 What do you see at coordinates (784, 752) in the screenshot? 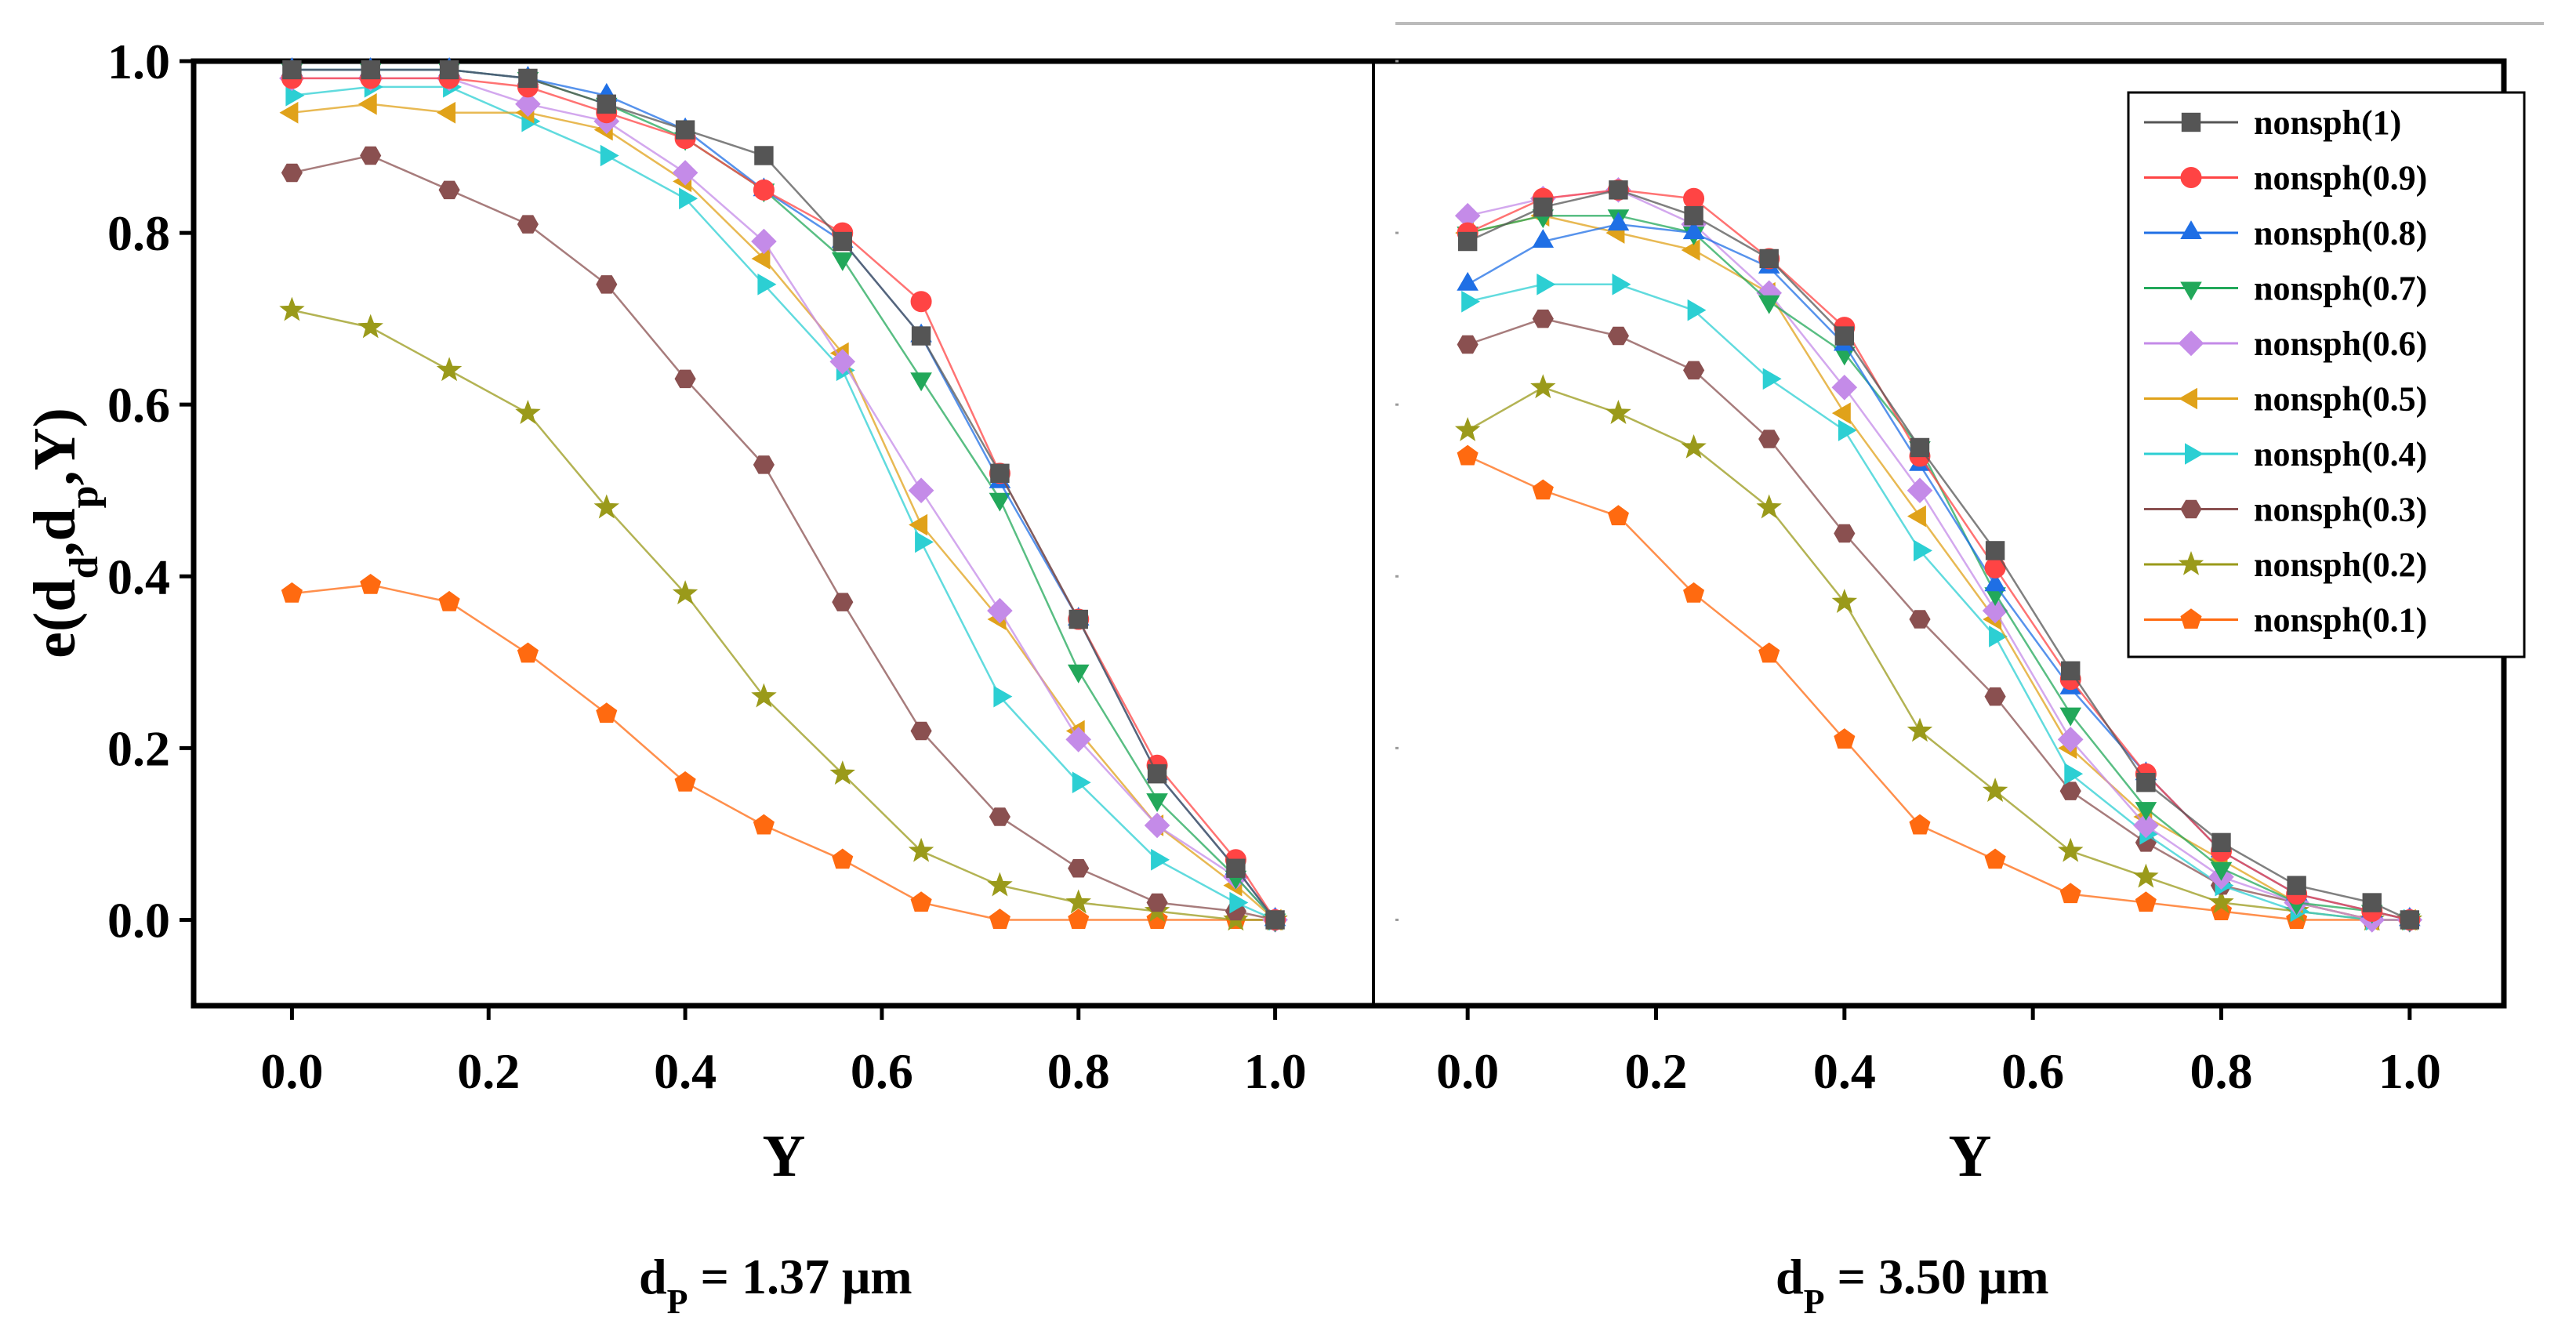
I see `left-series-line` at bounding box center [784, 752].